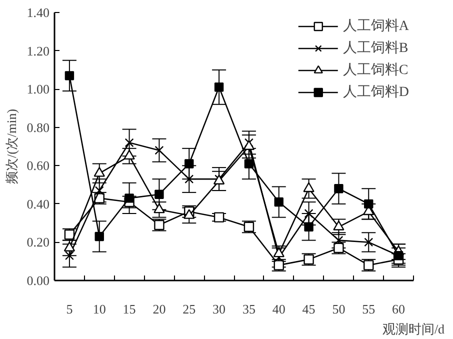  I want to click on x-tick-label: 40, so click(279, 309).